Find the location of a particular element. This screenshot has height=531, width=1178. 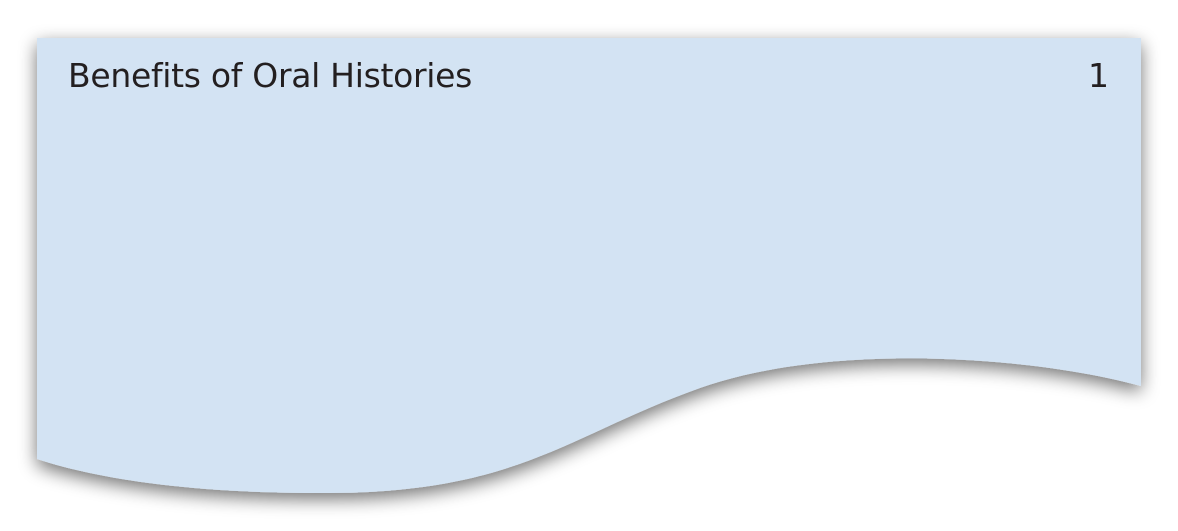

card-number: 1 is located at coordinates (1098, 75).